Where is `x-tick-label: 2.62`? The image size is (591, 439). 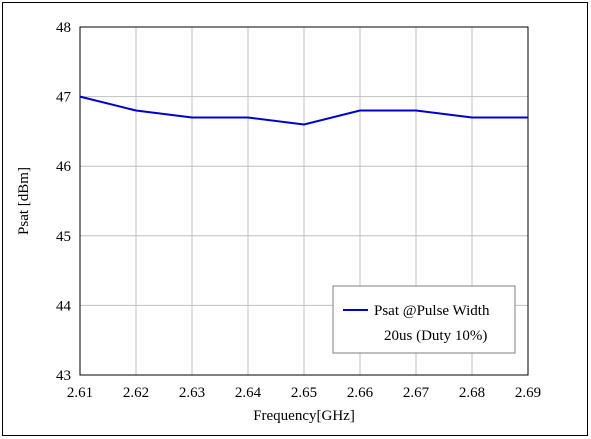
x-tick-label: 2.62 is located at coordinates (136, 393).